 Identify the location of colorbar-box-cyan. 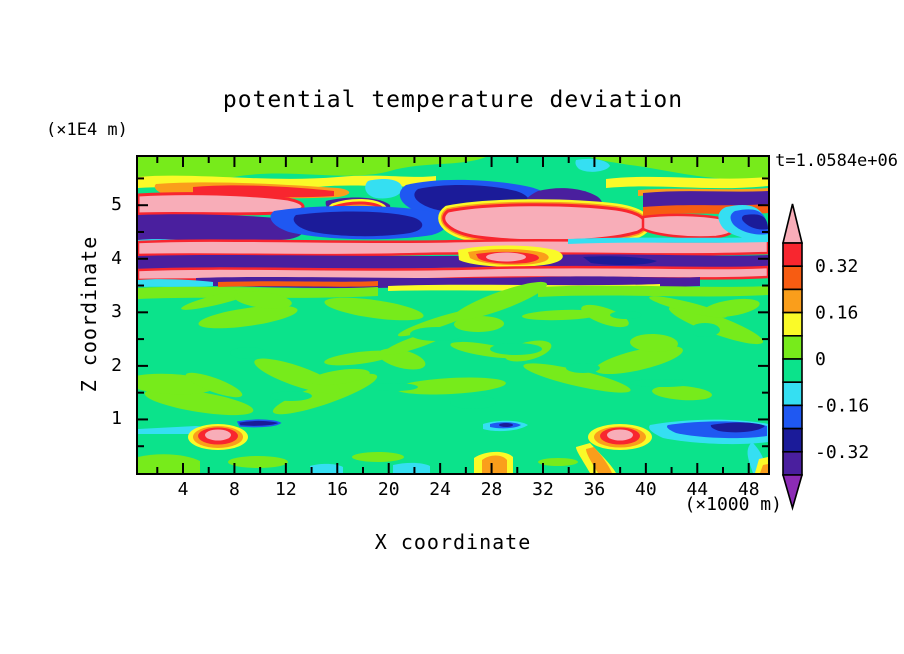
(792, 394).